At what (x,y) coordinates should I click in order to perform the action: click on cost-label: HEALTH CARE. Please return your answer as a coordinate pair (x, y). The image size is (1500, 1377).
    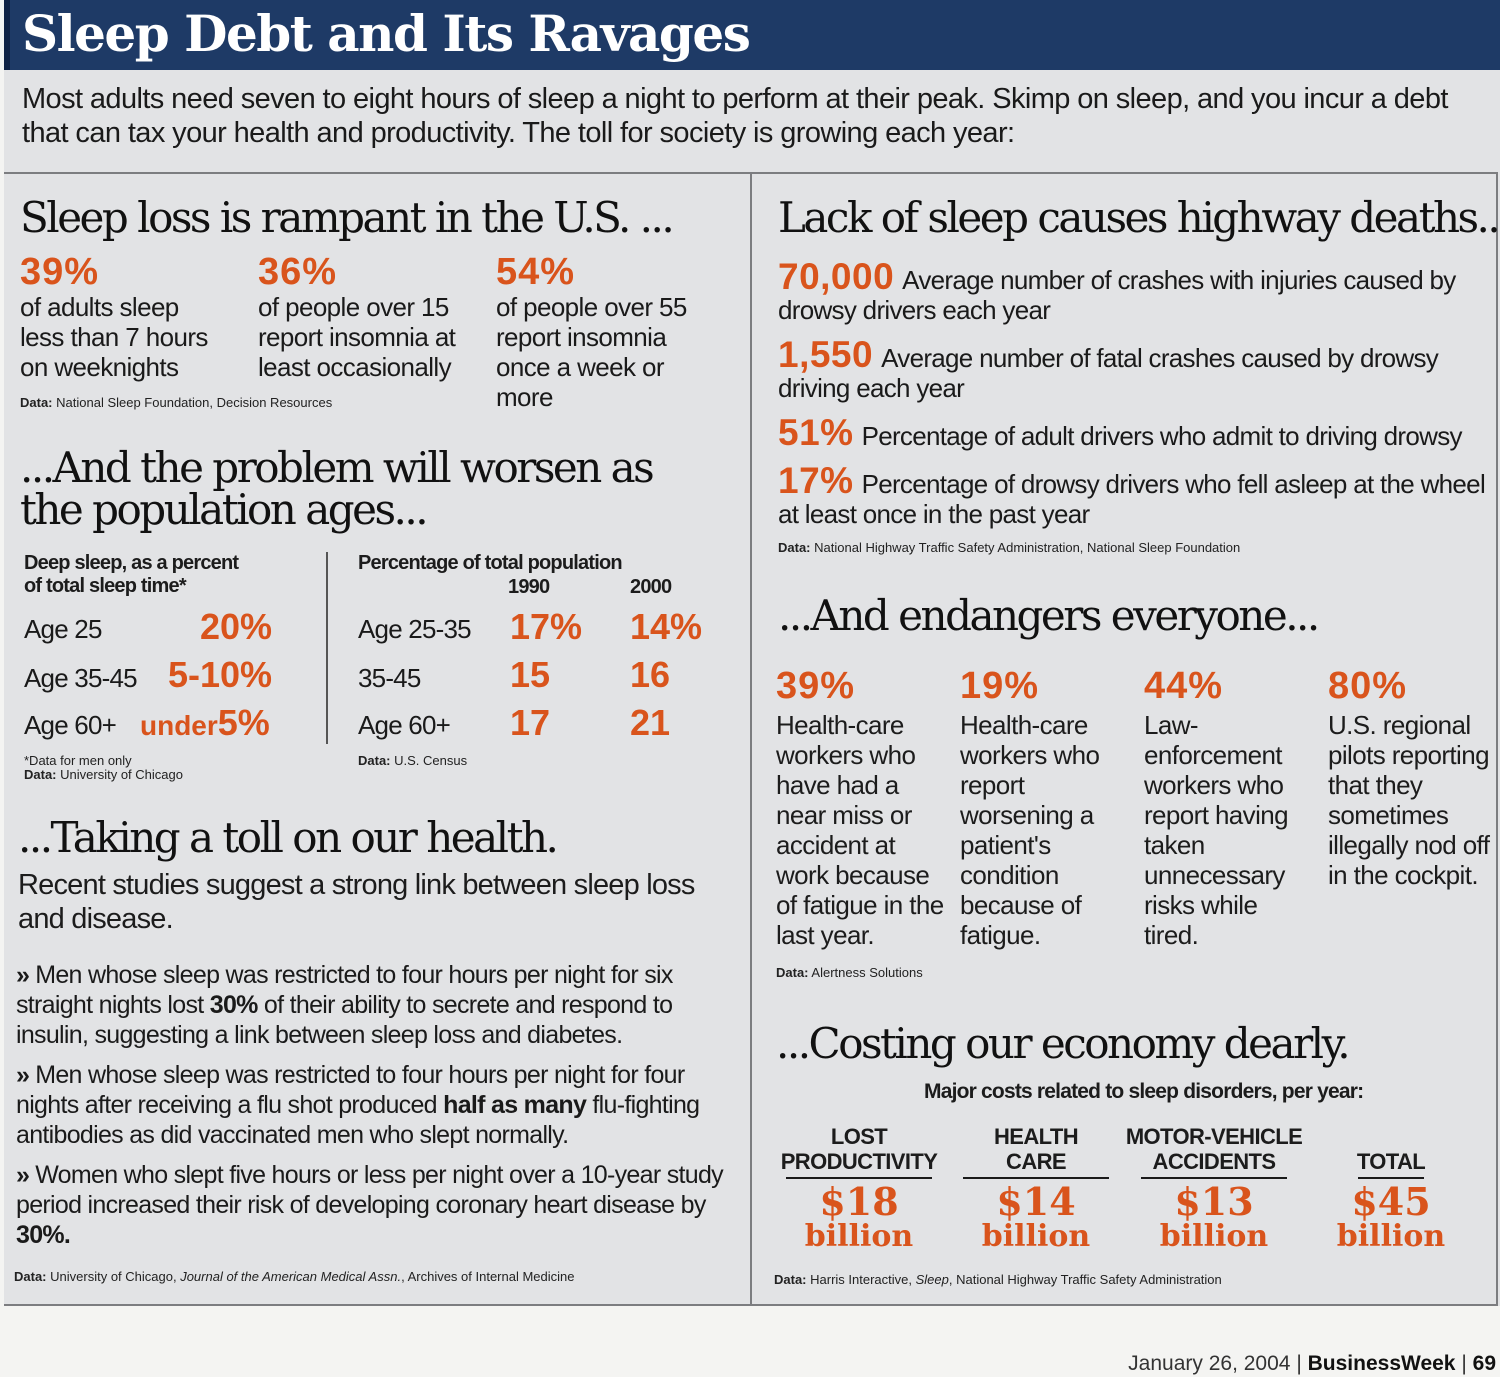
    Looking at the image, I should click on (1036, 1149).